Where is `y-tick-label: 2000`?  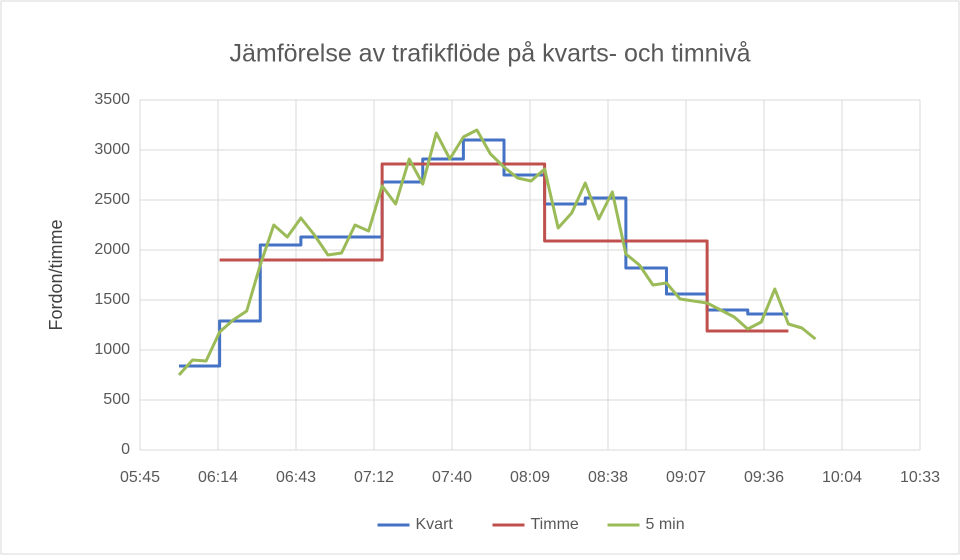 y-tick-label: 2000 is located at coordinates (112, 249).